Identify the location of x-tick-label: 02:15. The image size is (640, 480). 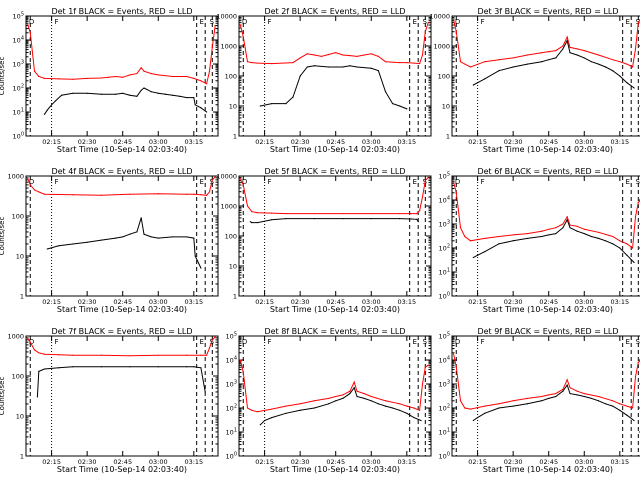
(51, 302).